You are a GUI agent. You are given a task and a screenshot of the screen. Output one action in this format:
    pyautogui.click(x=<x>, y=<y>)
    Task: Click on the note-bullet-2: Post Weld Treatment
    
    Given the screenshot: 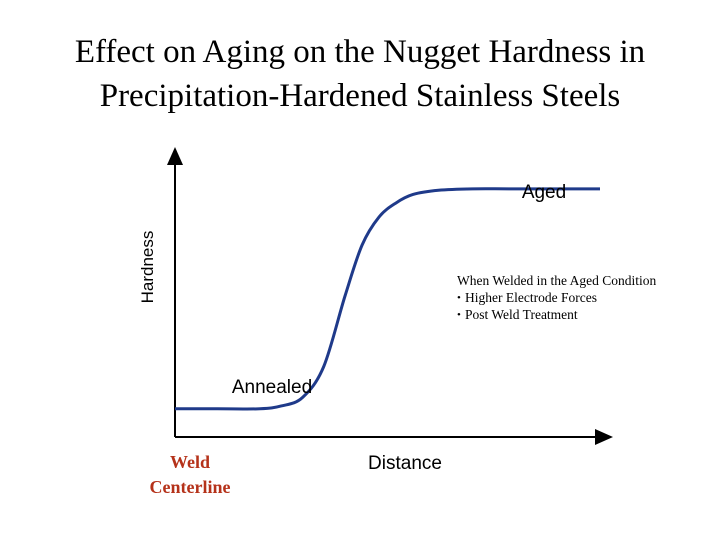 What is the action you would take?
    pyautogui.click(x=521, y=314)
    